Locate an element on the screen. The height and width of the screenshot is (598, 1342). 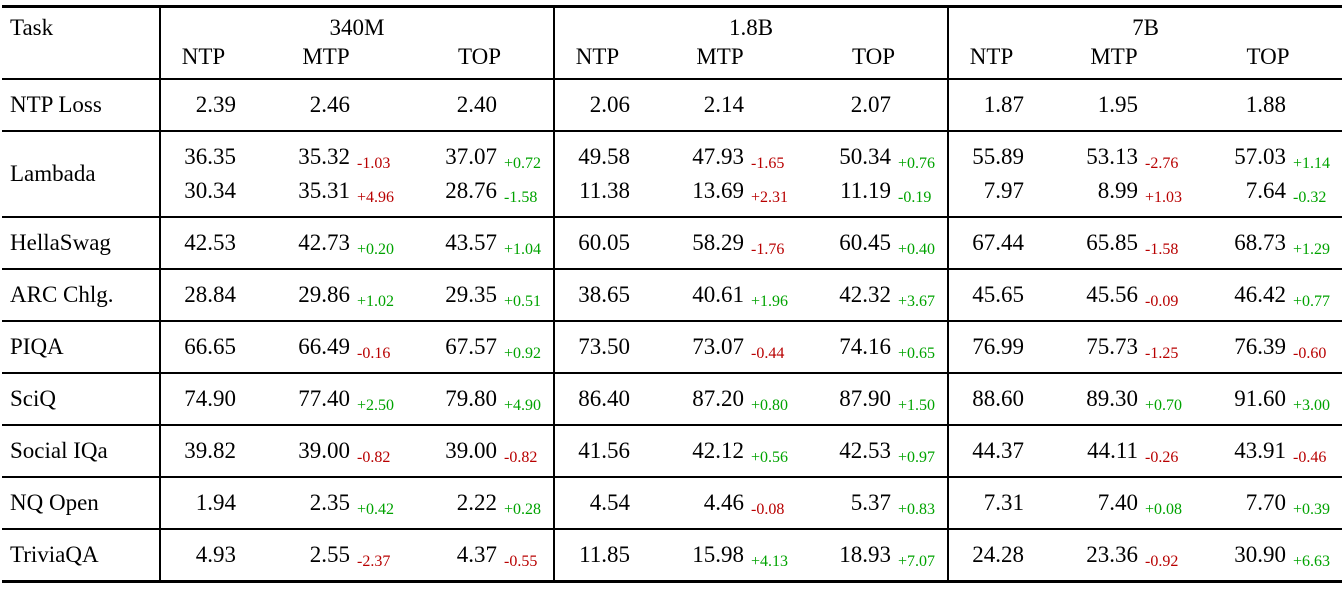
value-line: 88.60 is located at coordinates (991, 399).